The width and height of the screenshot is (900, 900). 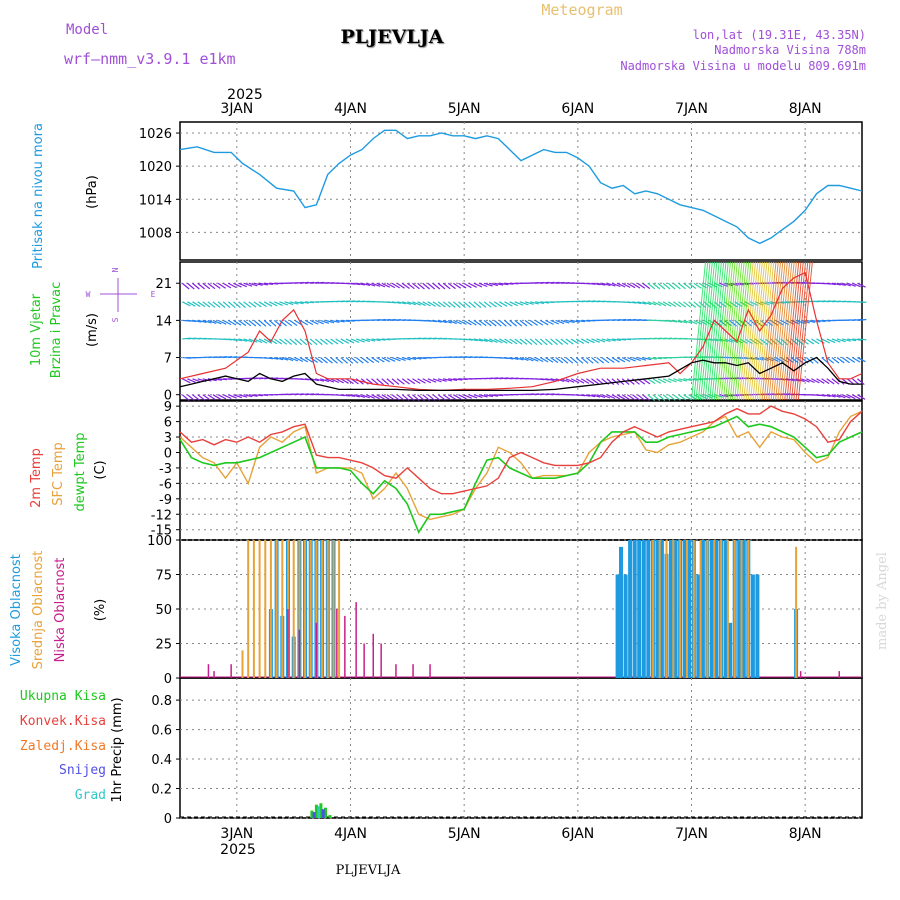 I want to click on x-tick-label-bottom-5: 8JAN, so click(x=805, y=834).